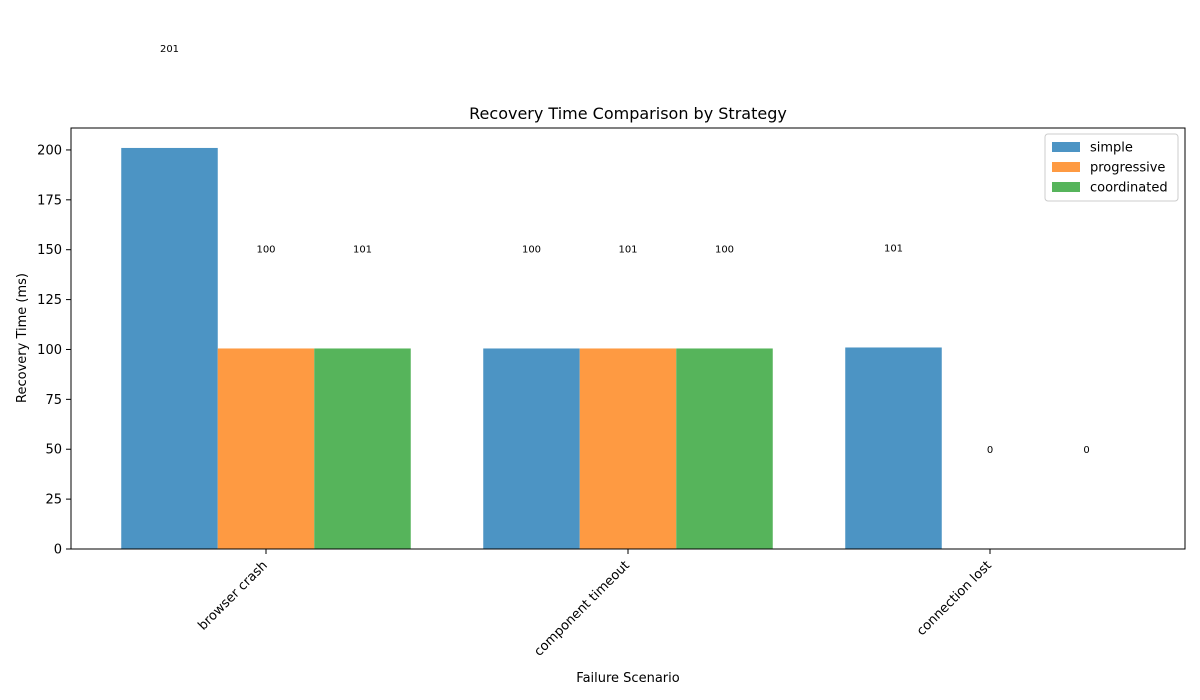 This screenshot has width=1200, height=700. I want to click on data-label-simple-1: 100, so click(531, 250).